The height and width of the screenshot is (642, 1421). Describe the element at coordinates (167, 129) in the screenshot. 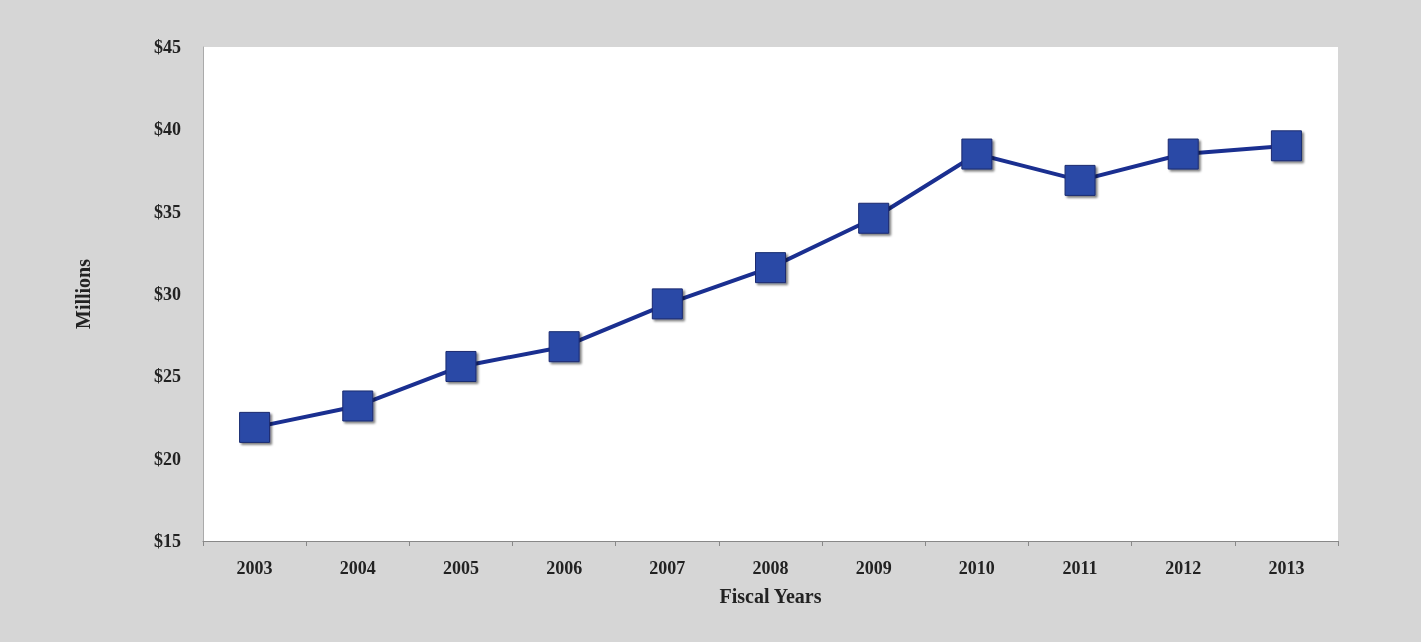

I see `y-tick-label: $40` at that location.